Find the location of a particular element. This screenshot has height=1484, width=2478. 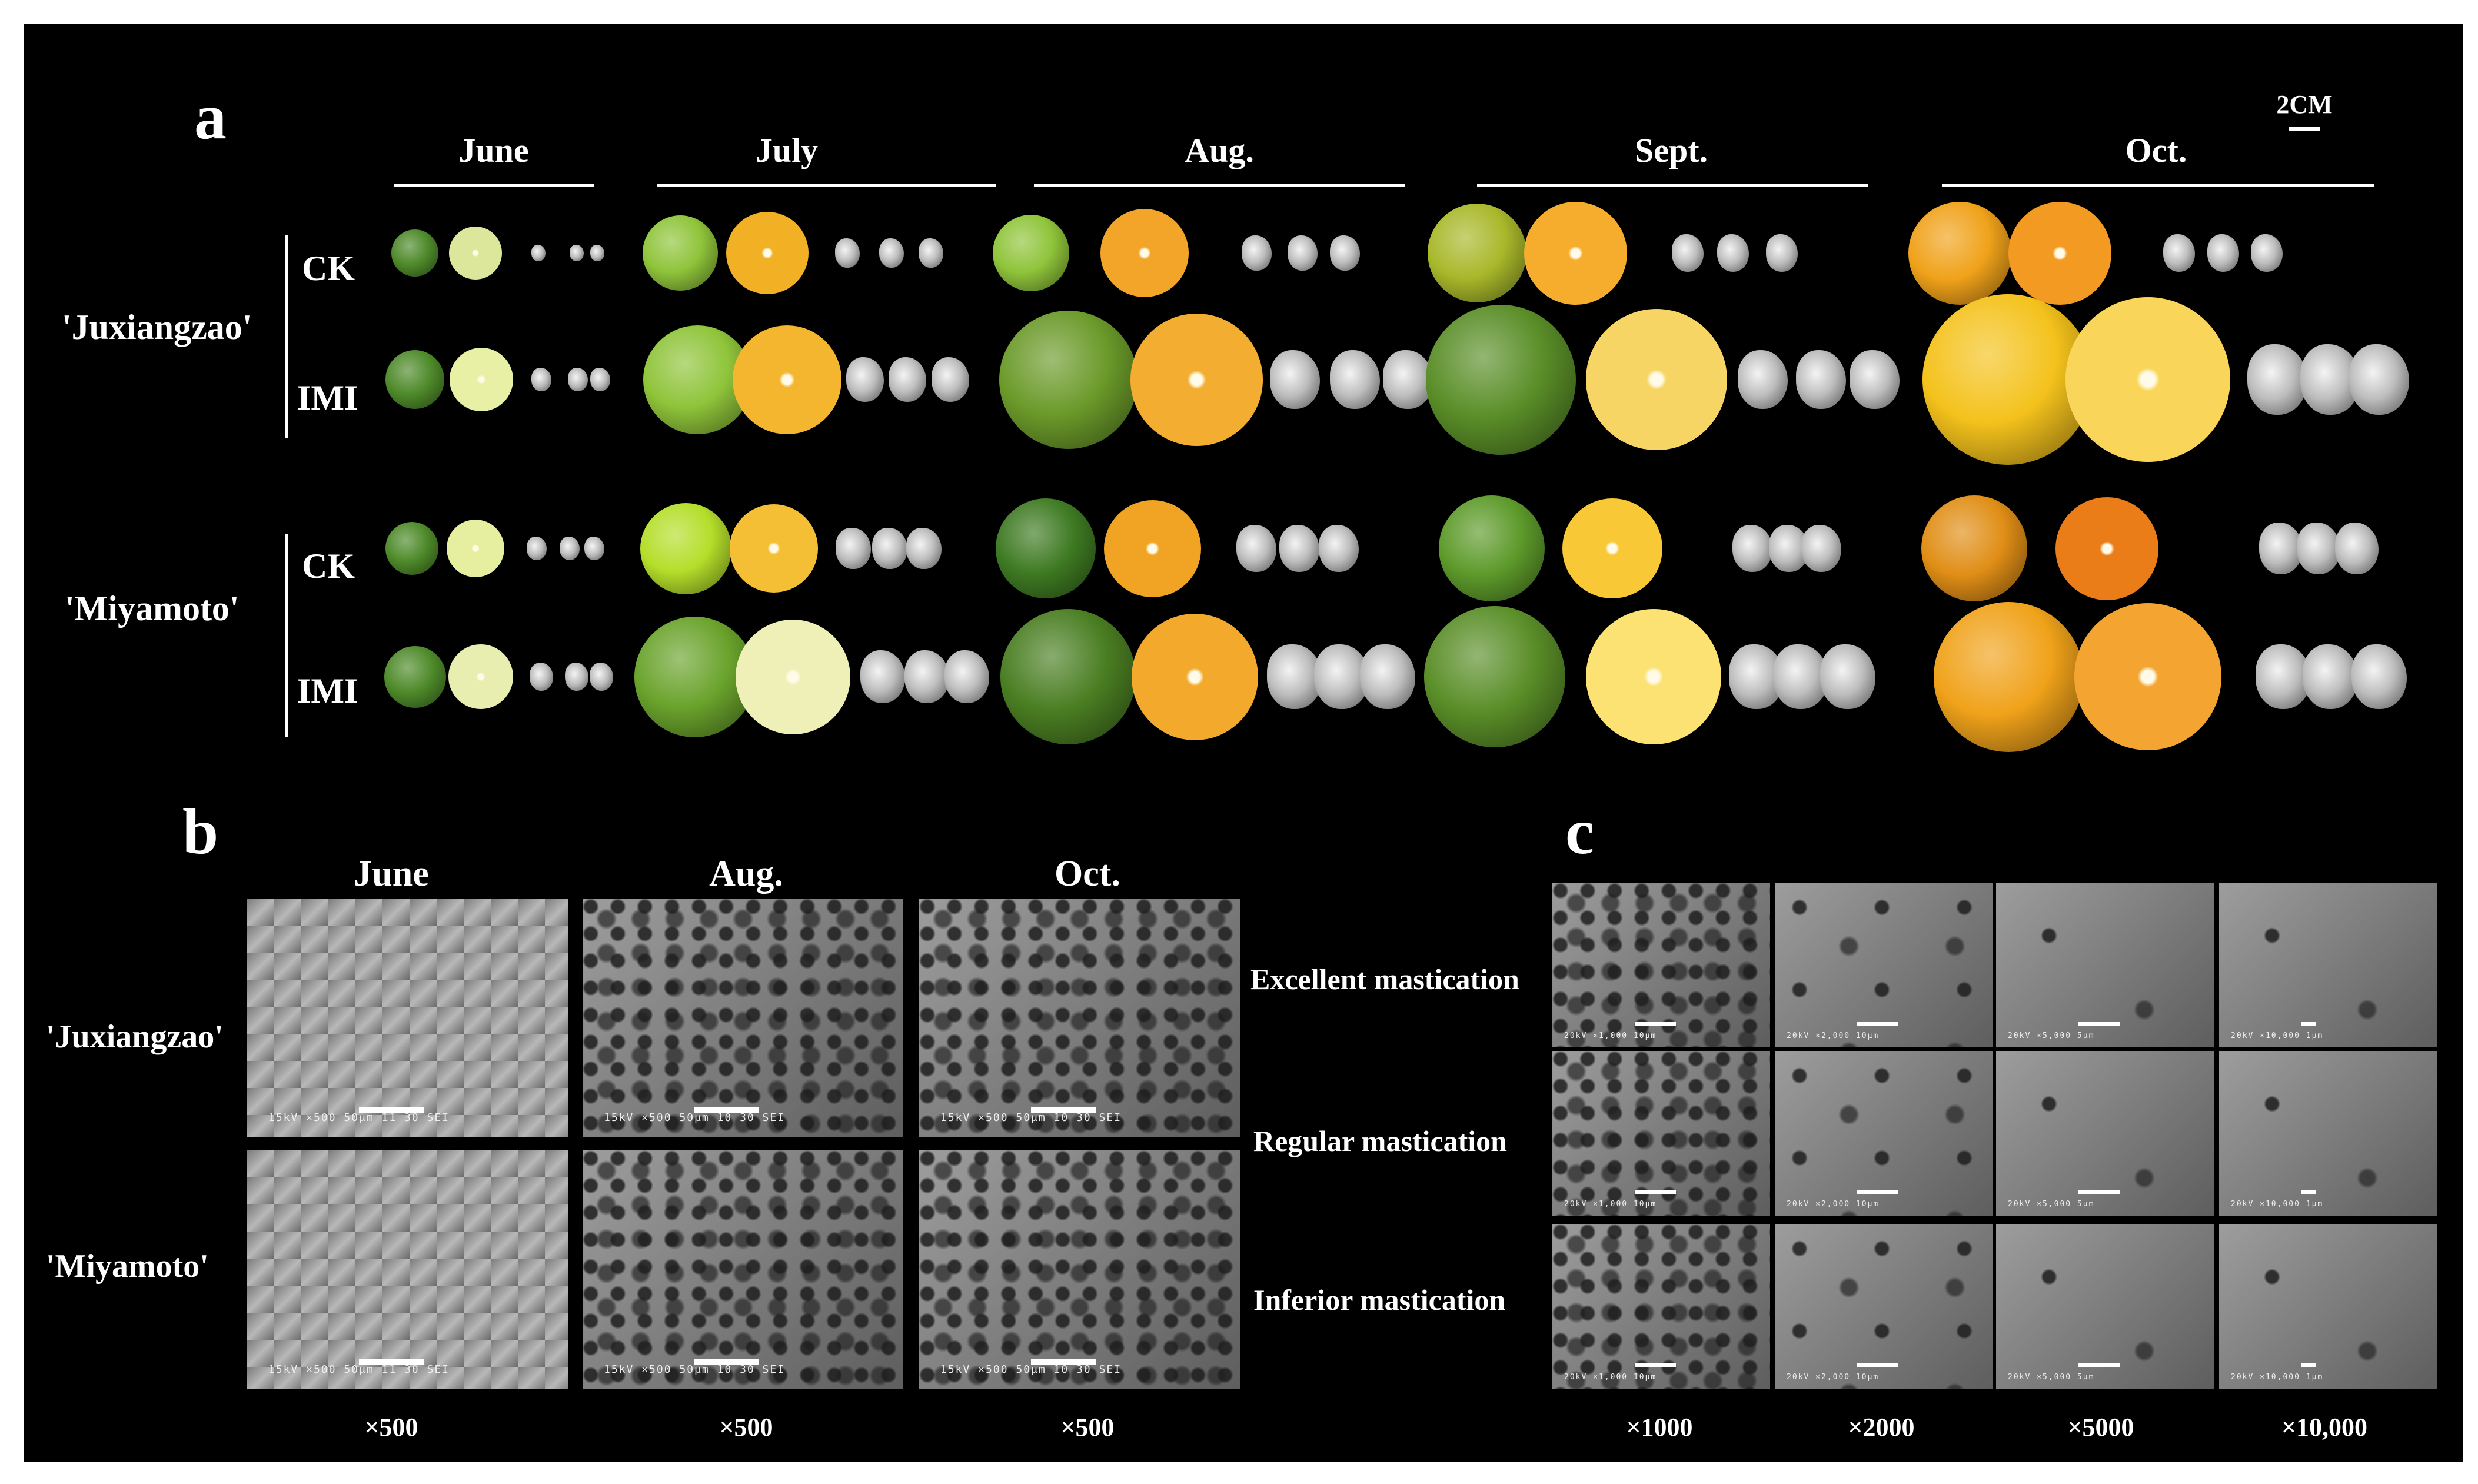

sem-caption: 20kV ×2,000 10μm is located at coordinates (1833, 1036).